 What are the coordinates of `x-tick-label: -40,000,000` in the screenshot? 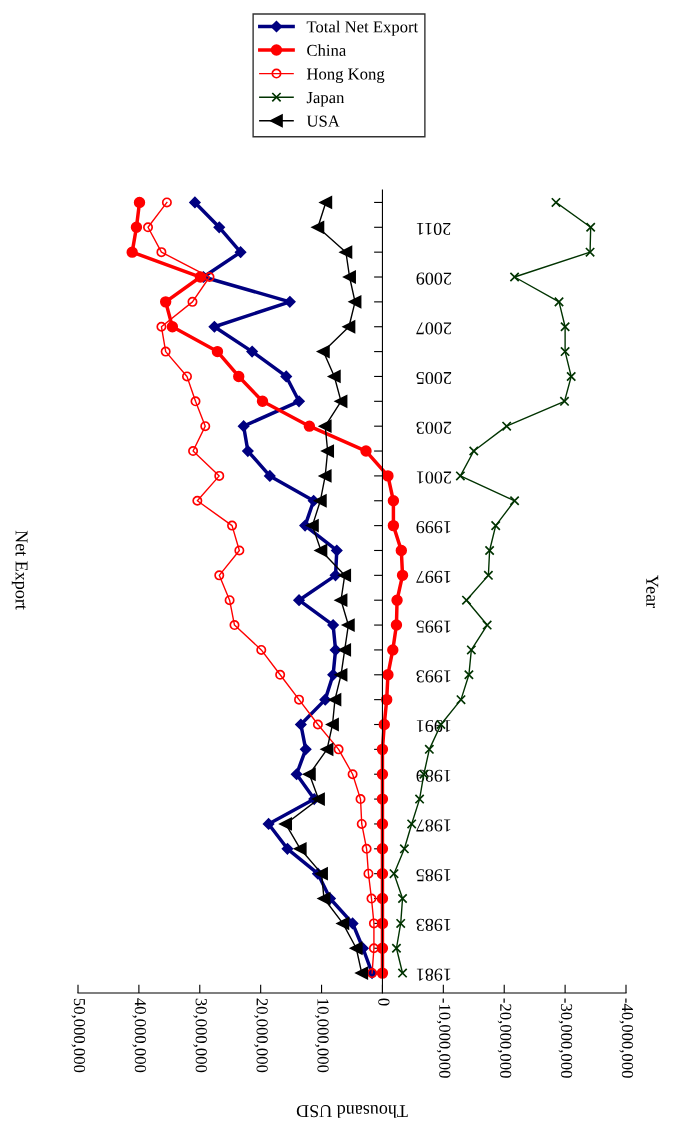 It's located at (626, 1038).